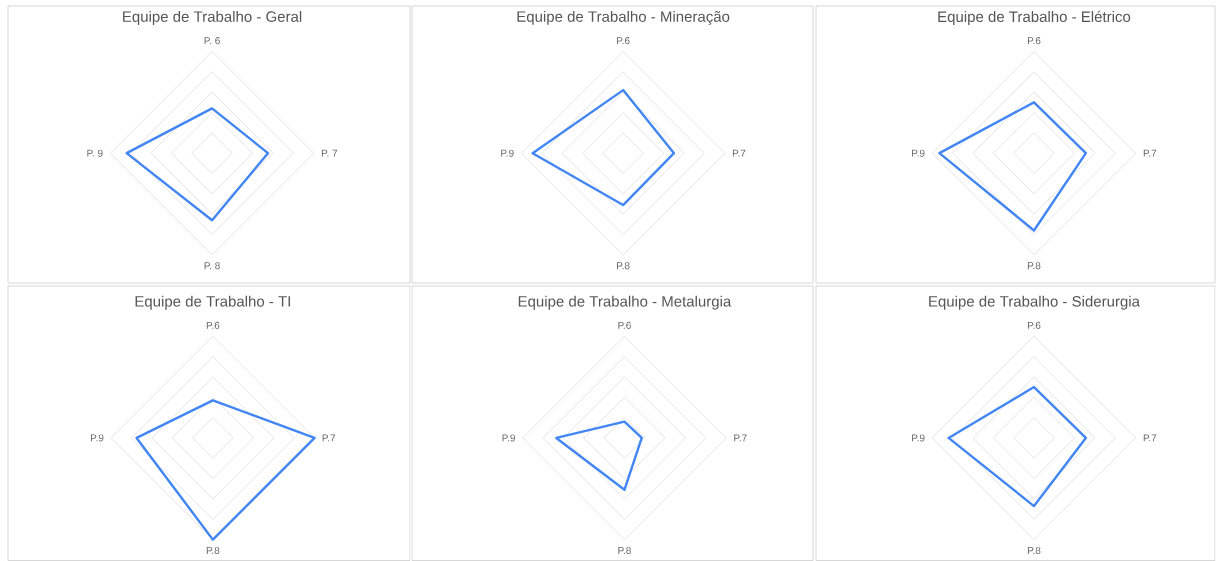 The height and width of the screenshot is (561, 1216). What do you see at coordinates (212, 41) in the screenshot?
I see `spoke-label: P. 6` at bounding box center [212, 41].